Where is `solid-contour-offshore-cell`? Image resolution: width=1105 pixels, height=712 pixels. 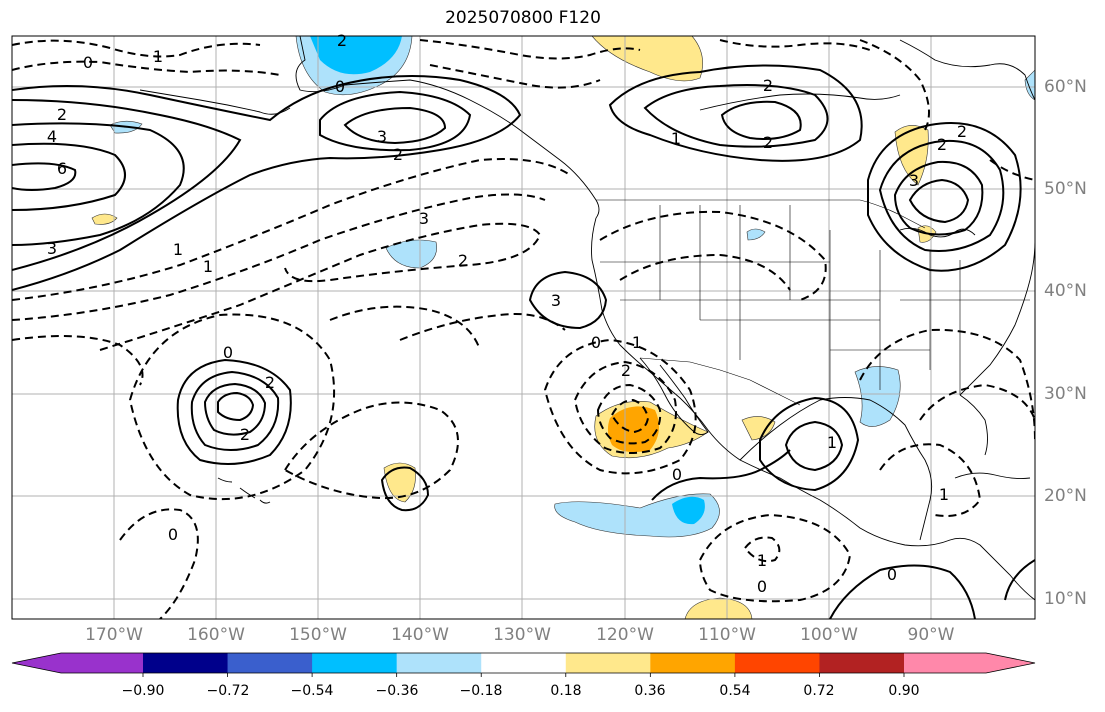
solid-contour-offshore-cell is located at coordinates (568, 300).